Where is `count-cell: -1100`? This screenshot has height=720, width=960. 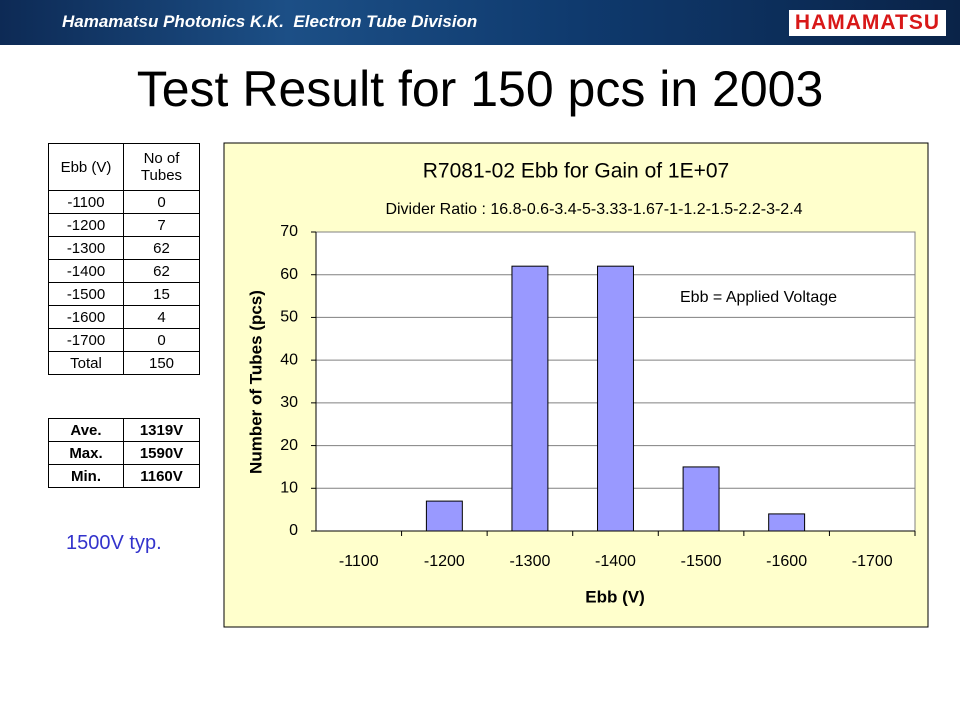
count-cell: -1100 is located at coordinates (86, 202).